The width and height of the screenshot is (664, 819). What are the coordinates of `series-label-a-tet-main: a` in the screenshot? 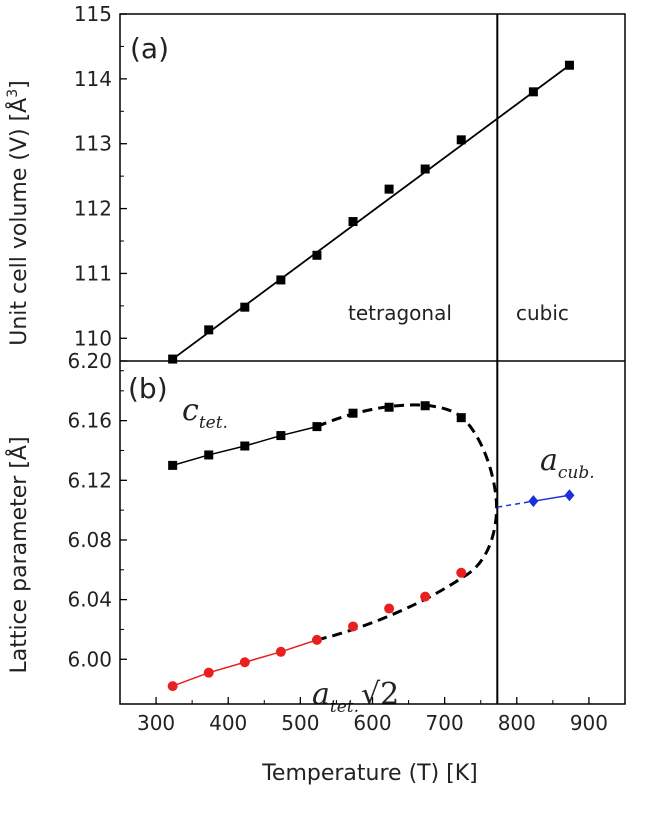 It's located at (321, 694).